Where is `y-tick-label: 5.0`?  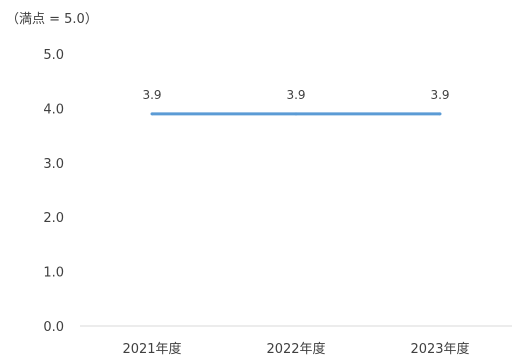
y-tick-label: 5.0 is located at coordinates (53, 55).